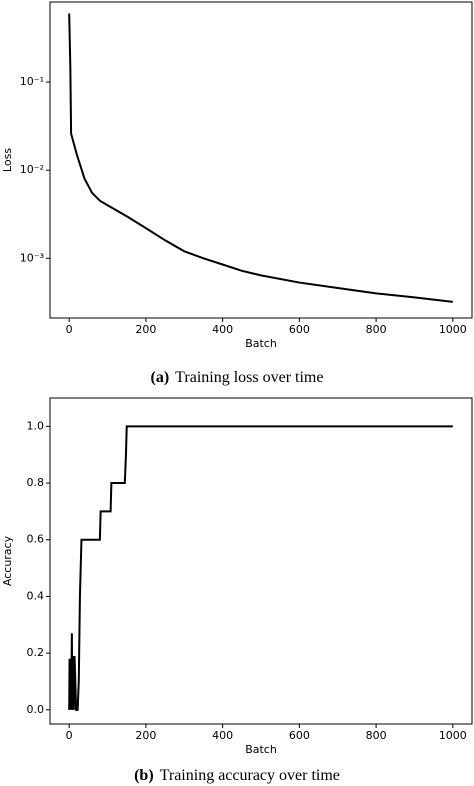  Describe the element at coordinates (249, 377) in the screenshot. I see `caption-text: Training loss over time` at that location.